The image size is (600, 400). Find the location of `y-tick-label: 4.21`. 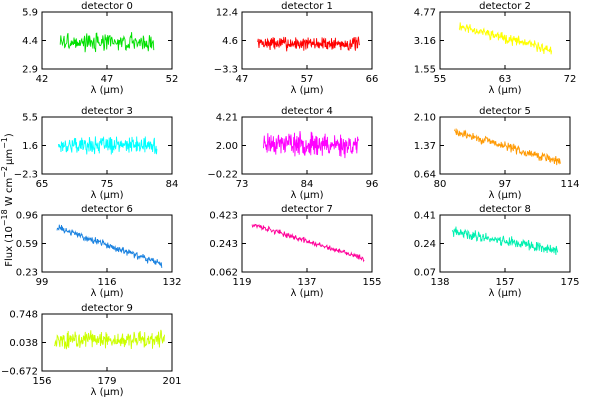

y-tick-label: 4.21 is located at coordinates (227, 118).